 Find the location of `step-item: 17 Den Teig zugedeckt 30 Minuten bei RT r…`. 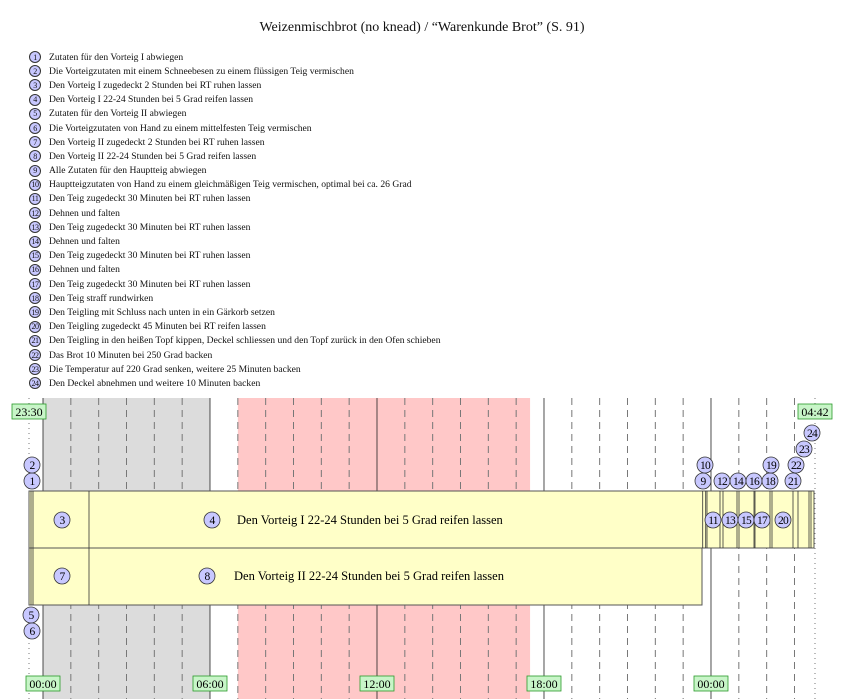

step-item: 17 Den Teig zugedeckt 30 Minuten bei RT r… is located at coordinates (235, 284).